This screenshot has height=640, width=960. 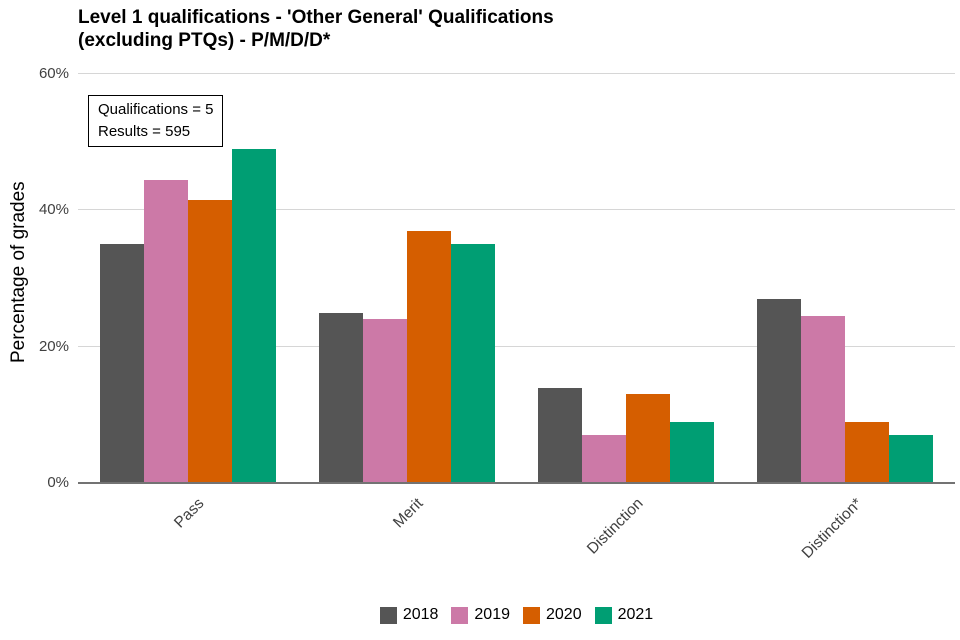 What do you see at coordinates (156, 109) in the screenshot?
I see `annotation-line1: Qualifications = 5` at bounding box center [156, 109].